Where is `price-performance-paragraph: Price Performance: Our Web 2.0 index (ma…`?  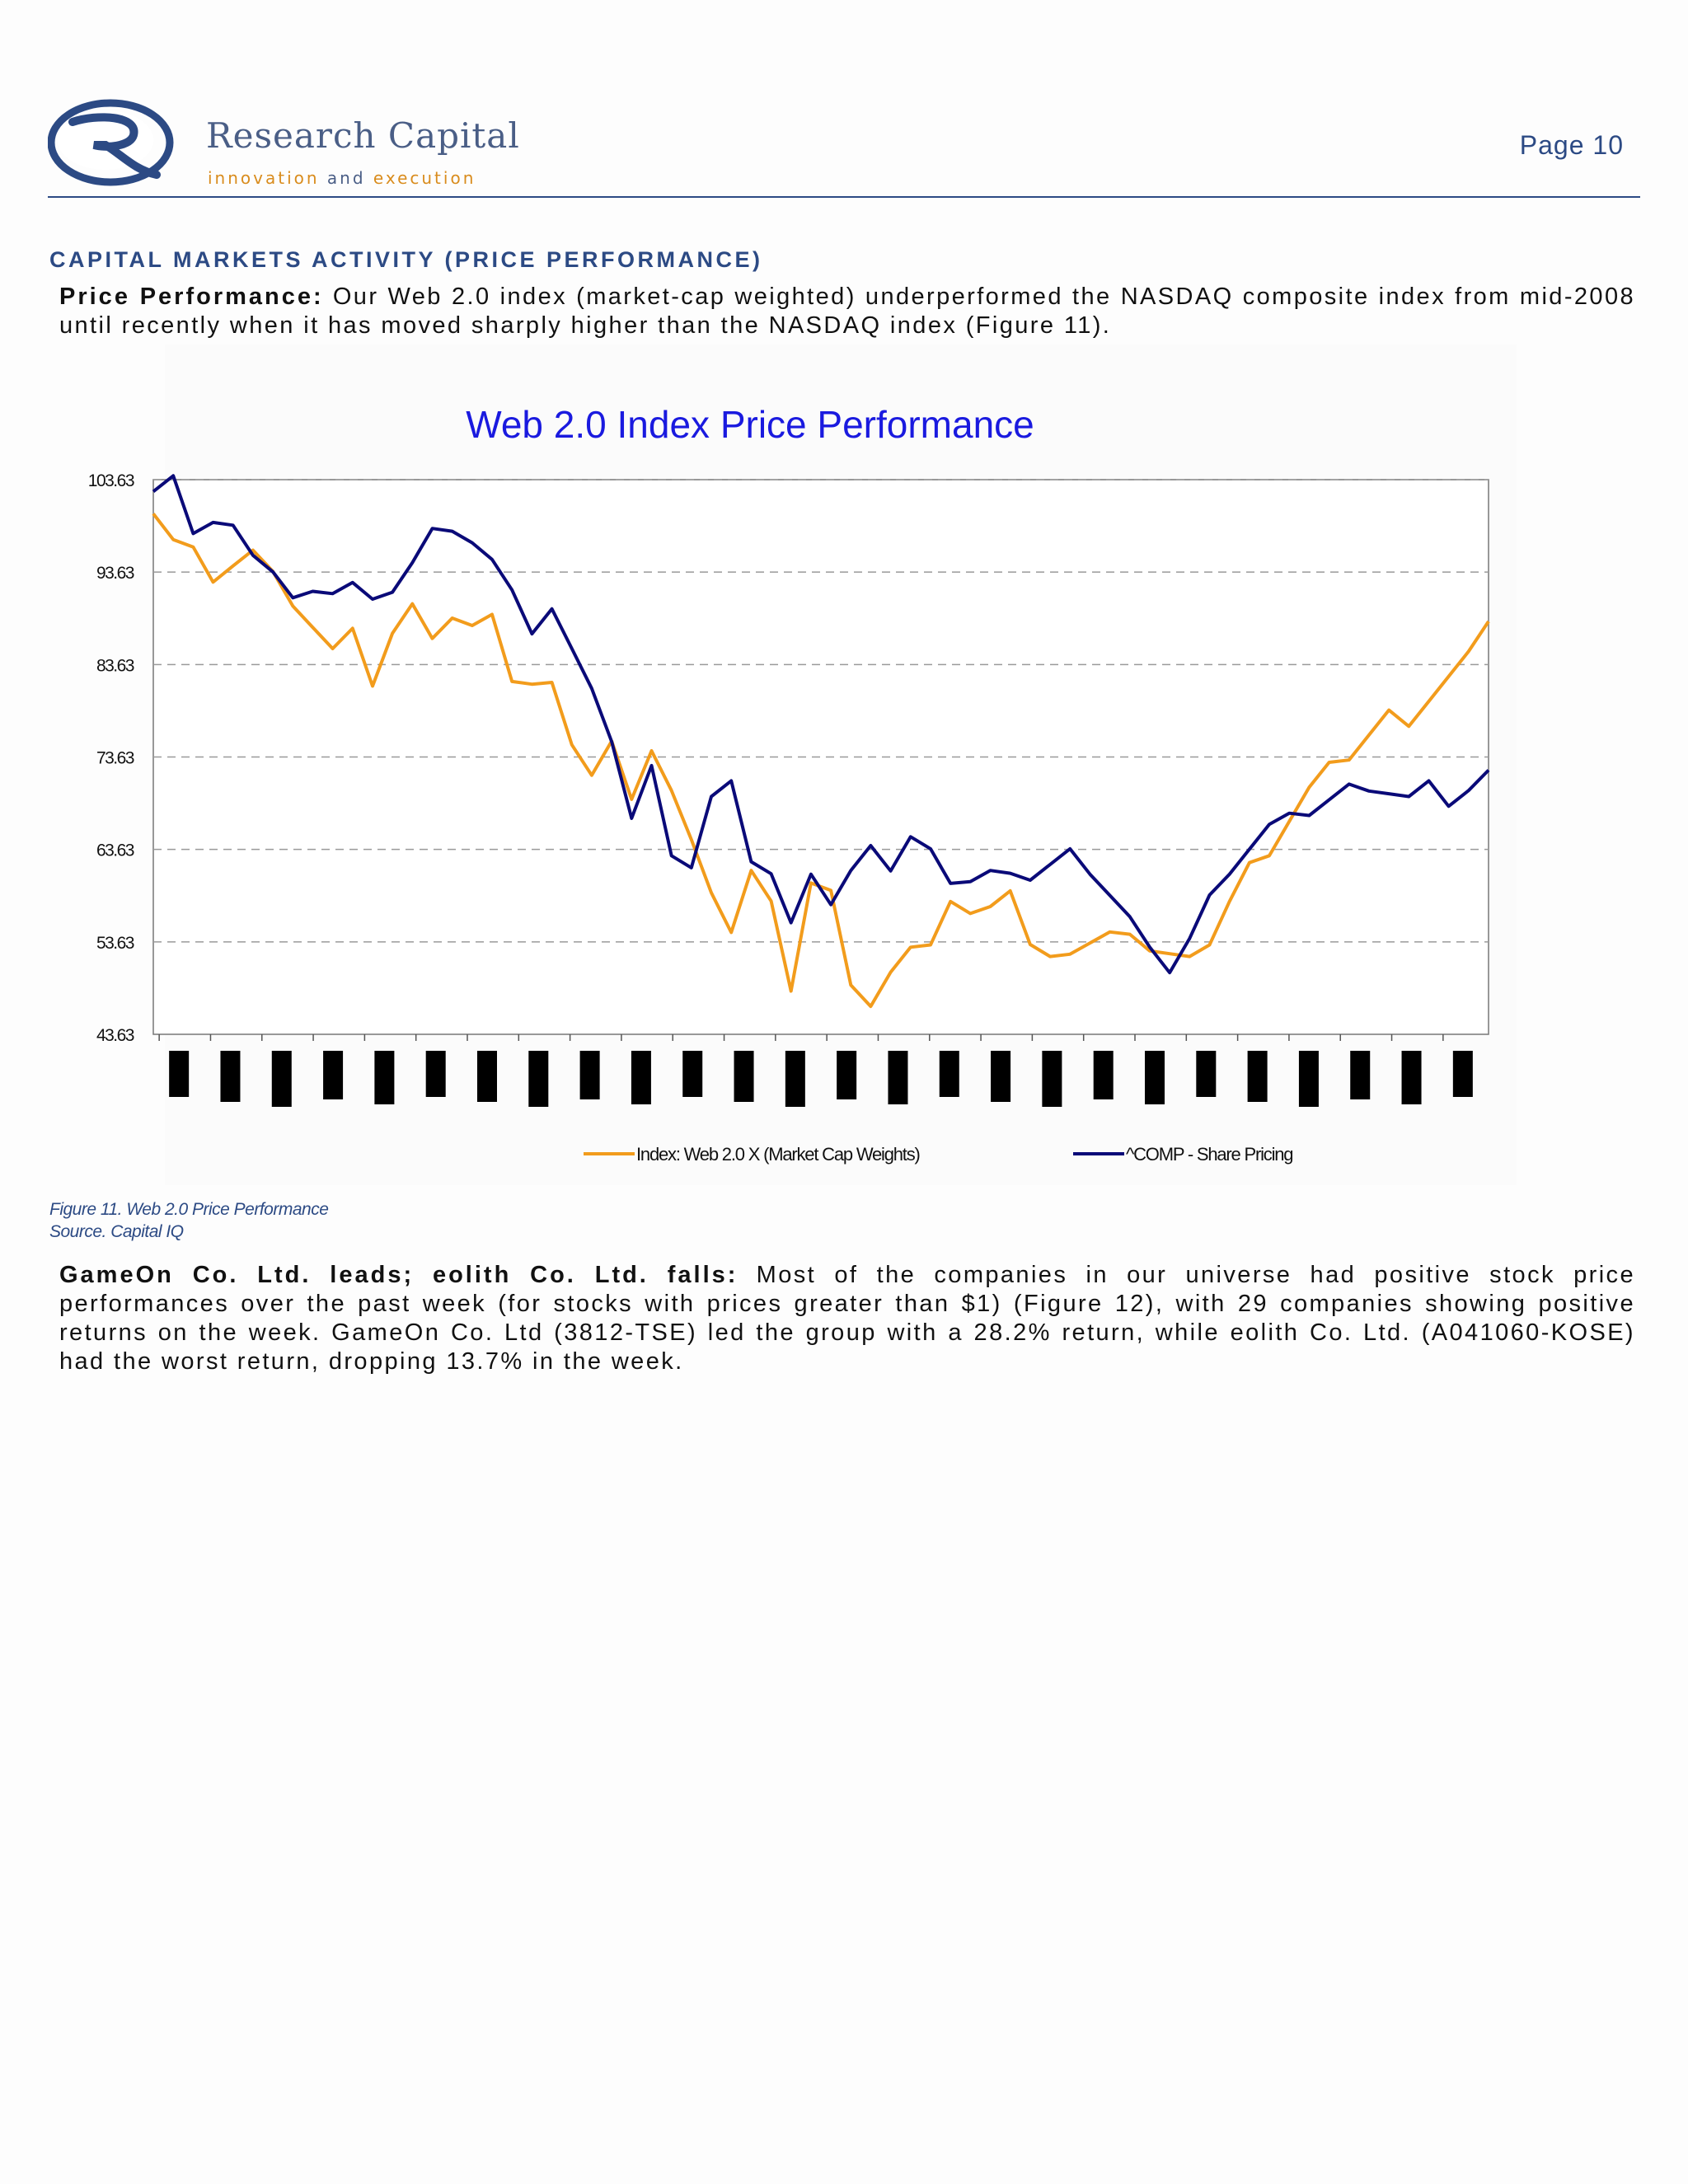
price-performance-paragraph: Price Performance: Our Web 2.0 index (ma… is located at coordinates (847, 311).